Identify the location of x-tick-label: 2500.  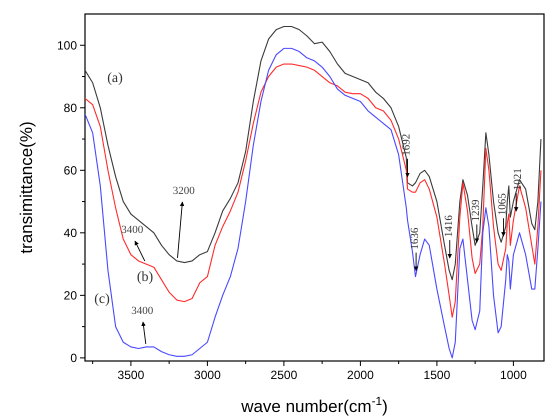
(284, 375).